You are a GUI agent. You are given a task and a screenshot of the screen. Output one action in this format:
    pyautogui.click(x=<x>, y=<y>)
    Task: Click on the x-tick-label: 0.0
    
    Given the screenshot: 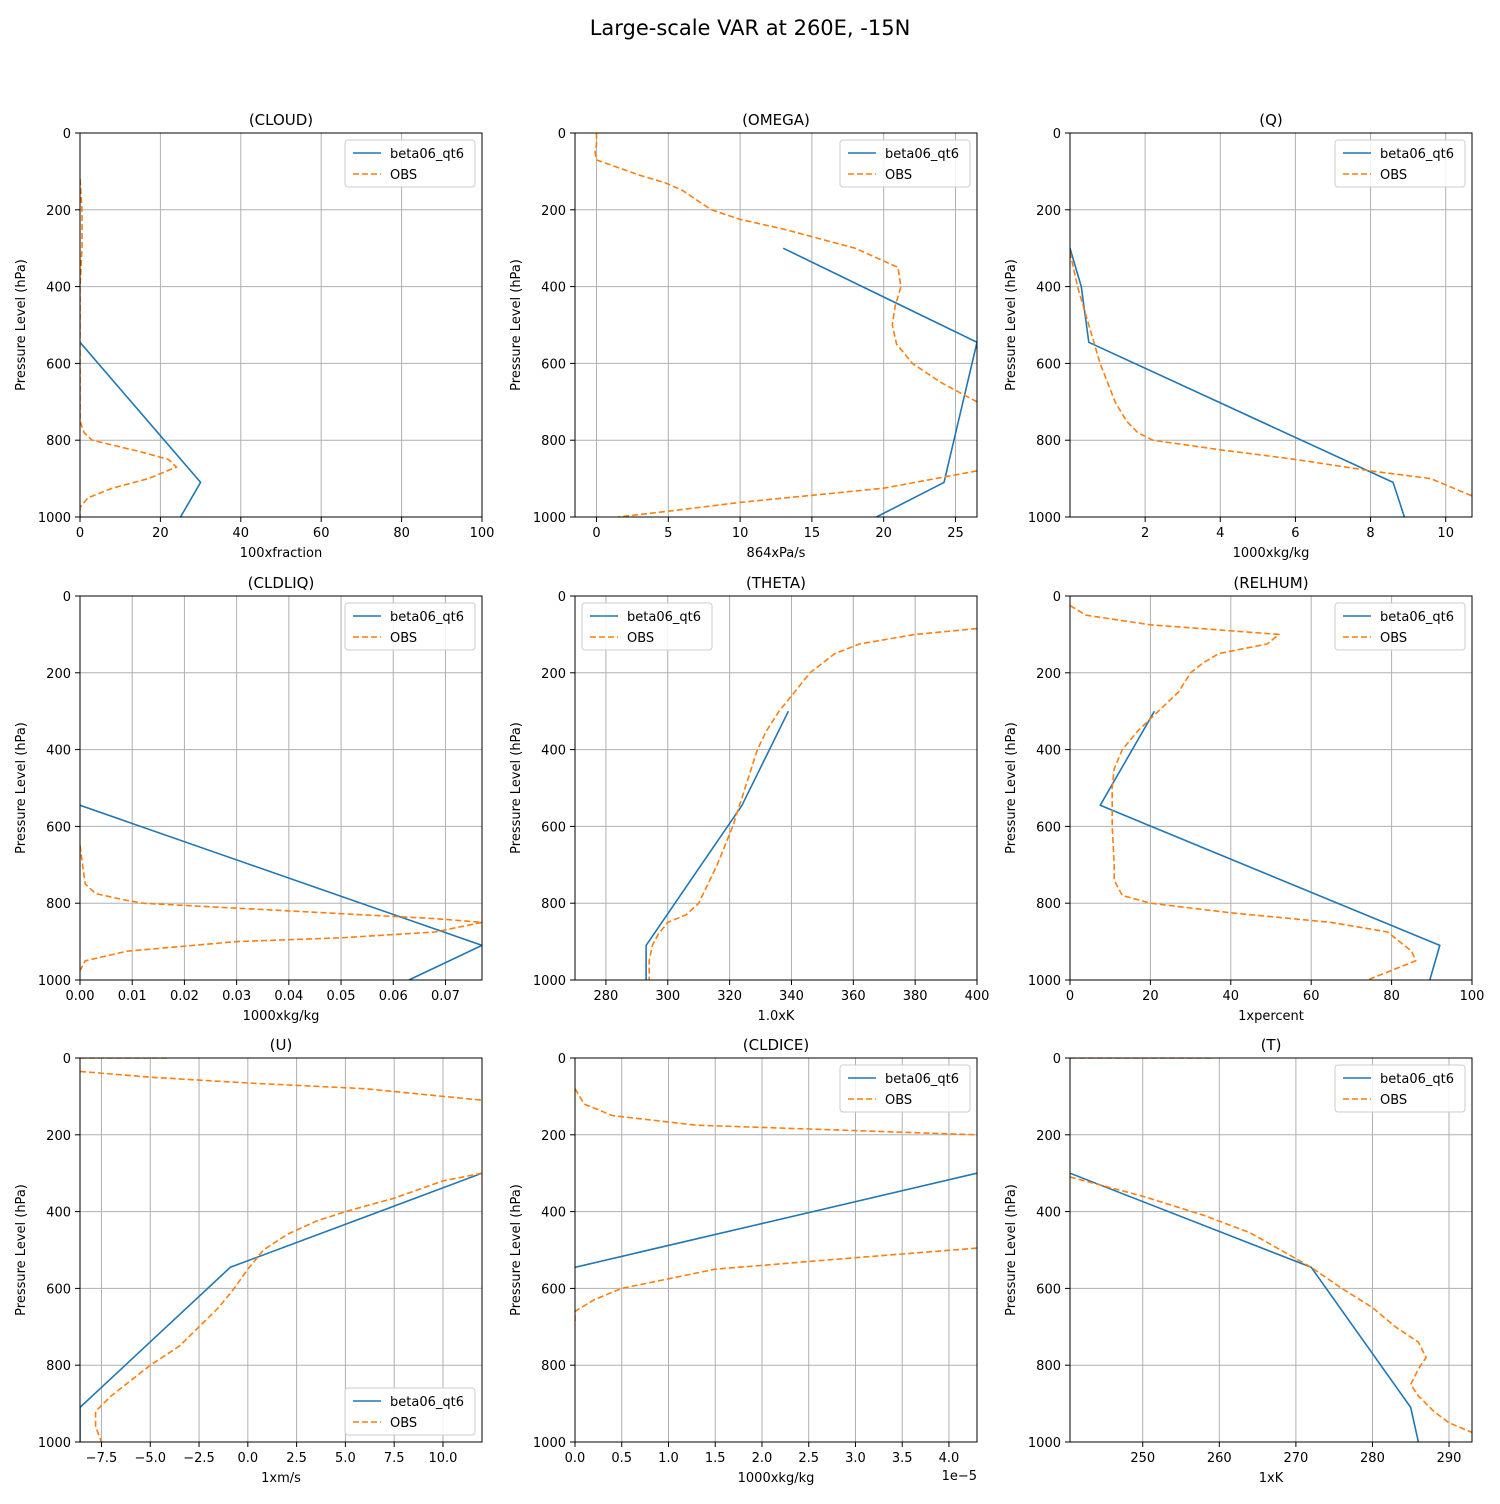 What is the action you would take?
    pyautogui.click(x=247, y=1458)
    